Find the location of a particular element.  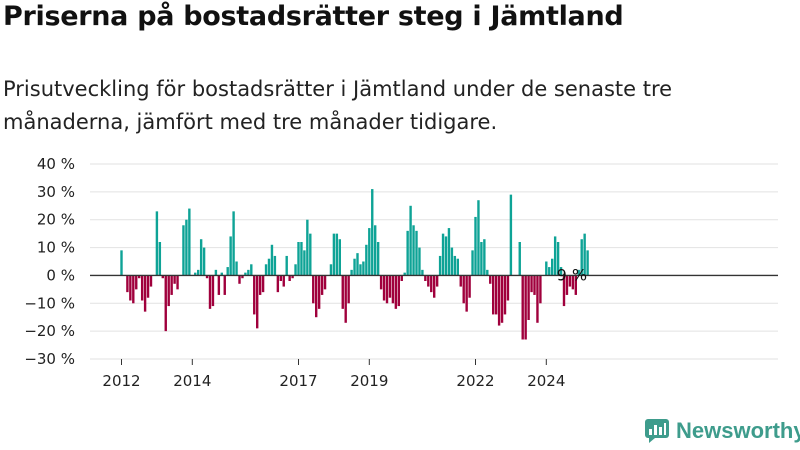

x-tick-label: 2024 is located at coordinates (546, 381).